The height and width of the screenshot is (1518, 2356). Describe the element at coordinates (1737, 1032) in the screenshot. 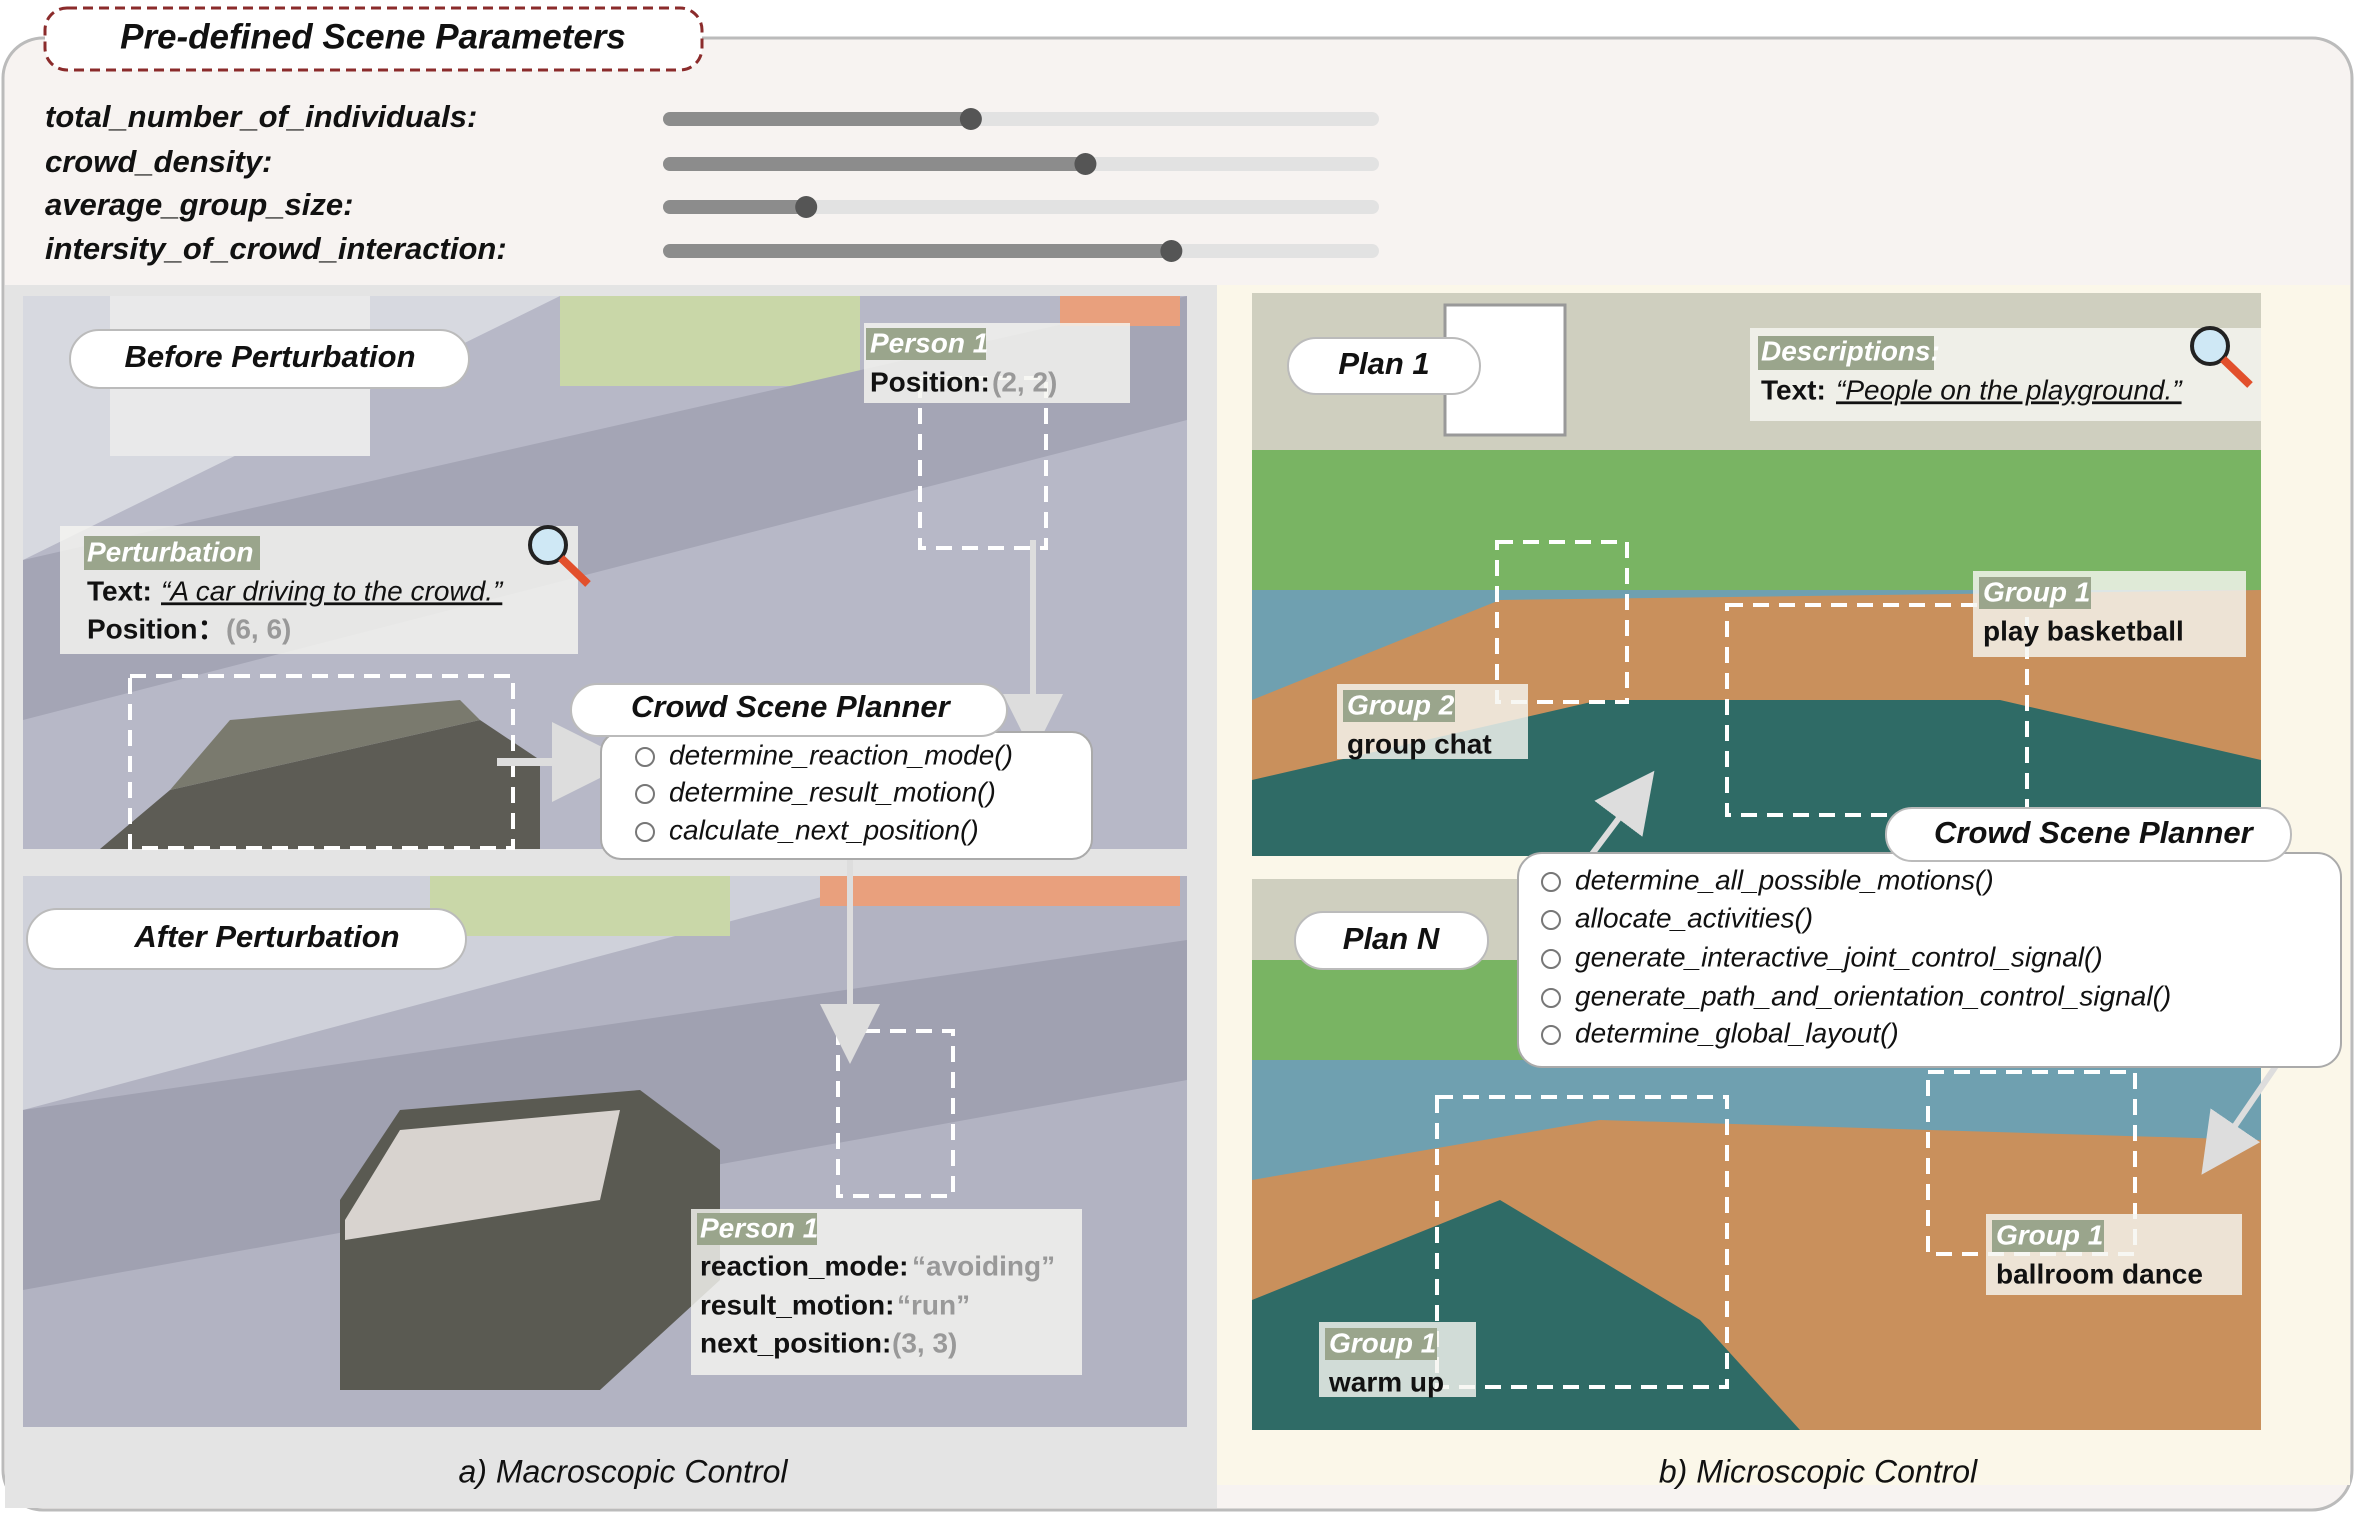

I see `function-name: determine_global_layout()` at that location.